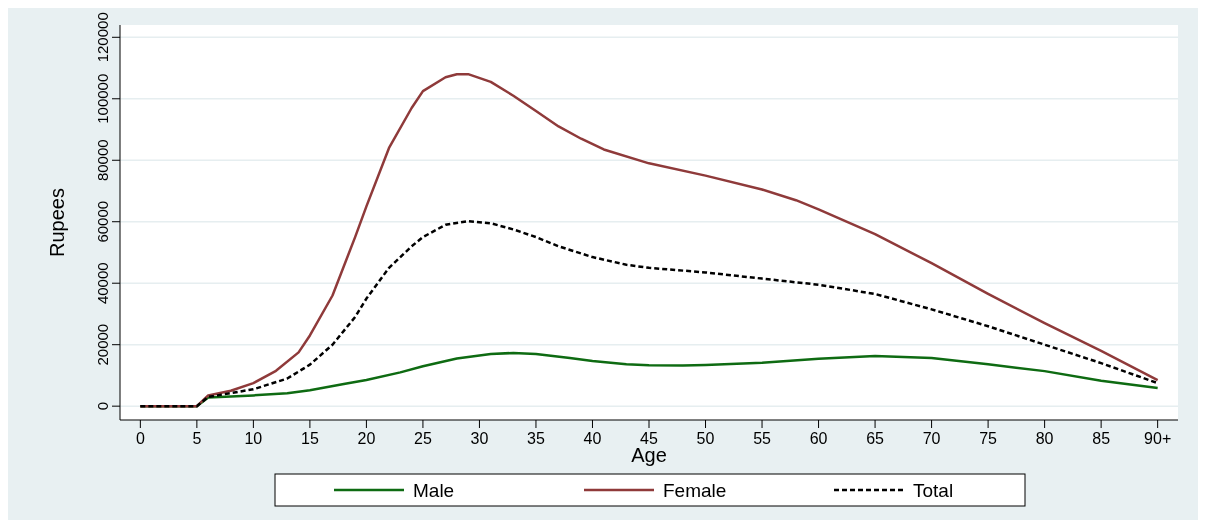  I want to click on x-tick-label: 45, so click(649, 438).